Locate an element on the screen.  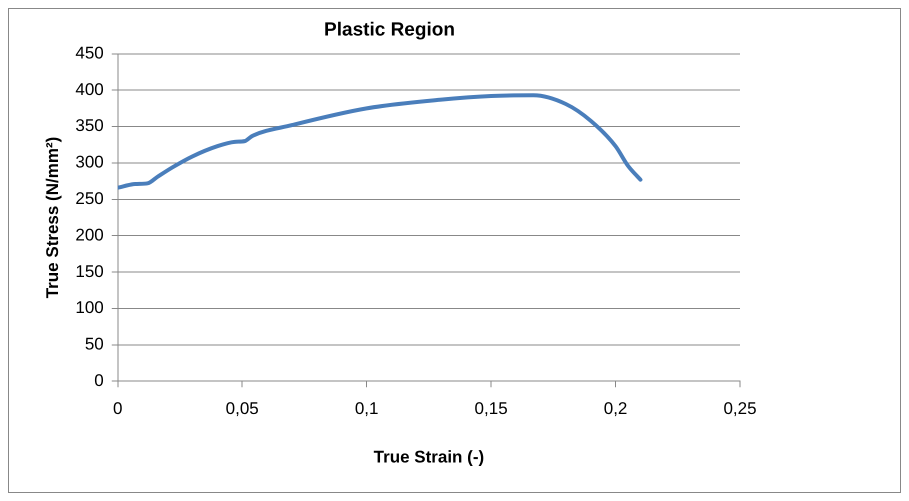
x-tick-label: 0,2 is located at coordinates (616, 408).